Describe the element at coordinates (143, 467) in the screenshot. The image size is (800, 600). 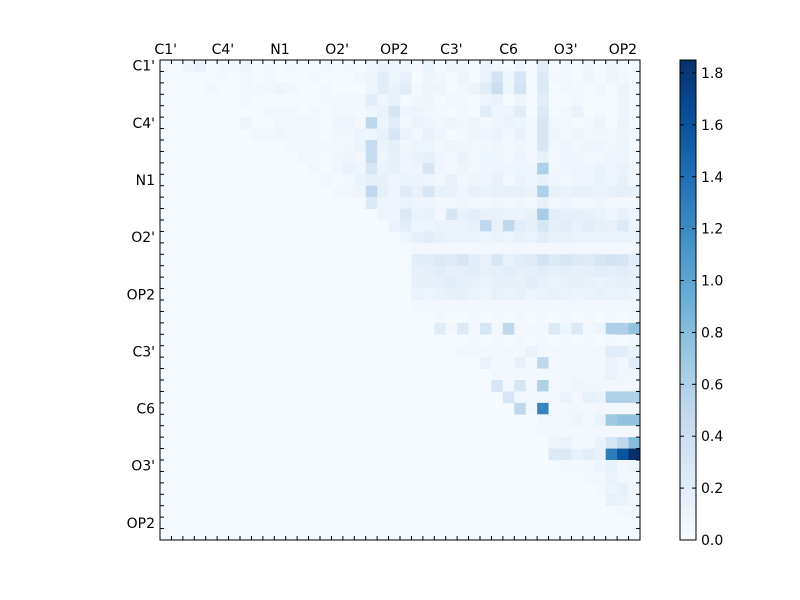
I see `y-tick-label: O3'` at that location.